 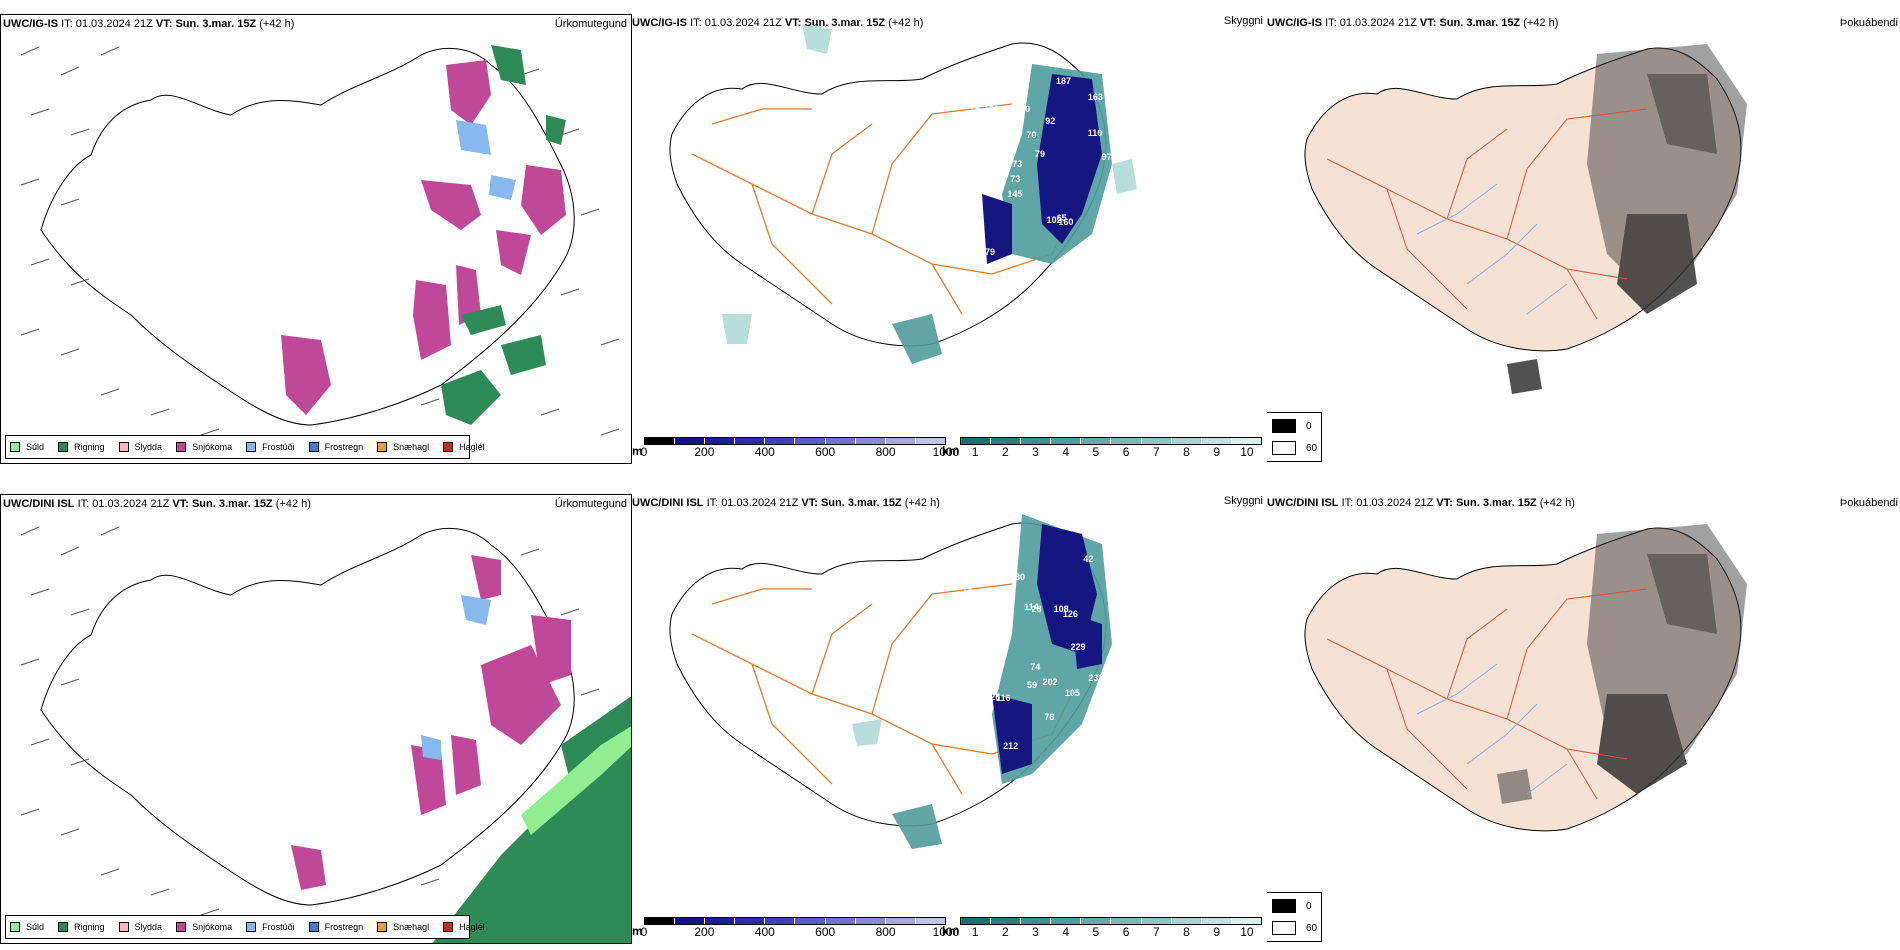 I want to click on visibility-value-label: 160, so click(x=1066, y=221).